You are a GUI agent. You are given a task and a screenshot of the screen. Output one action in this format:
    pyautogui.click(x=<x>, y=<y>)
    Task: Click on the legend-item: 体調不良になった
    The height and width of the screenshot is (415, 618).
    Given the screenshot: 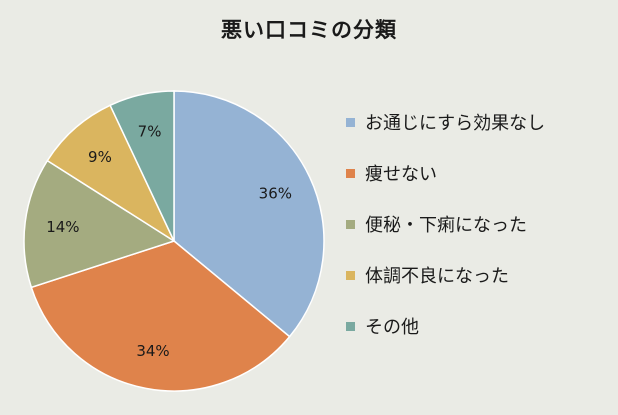 What is the action you would take?
    pyautogui.click(x=445, y=275)
    